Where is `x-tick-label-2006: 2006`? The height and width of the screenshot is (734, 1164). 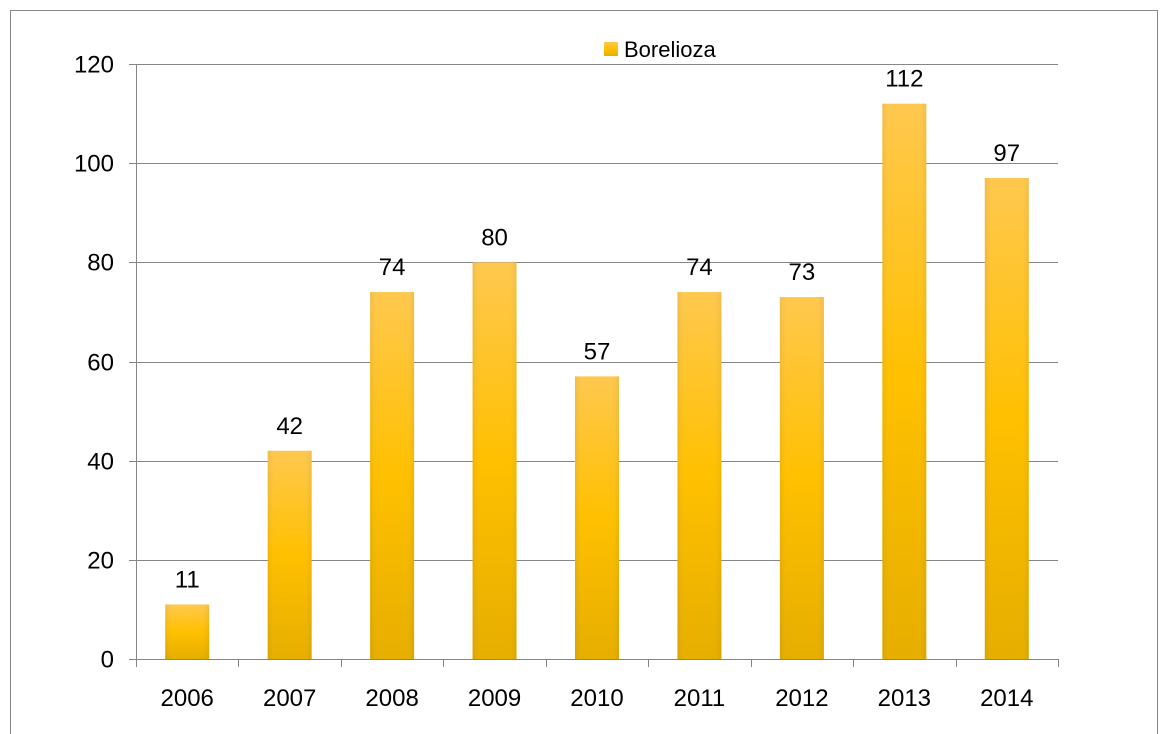 x-tick-label-2006: 2006 is located at coordinates (187, 698).